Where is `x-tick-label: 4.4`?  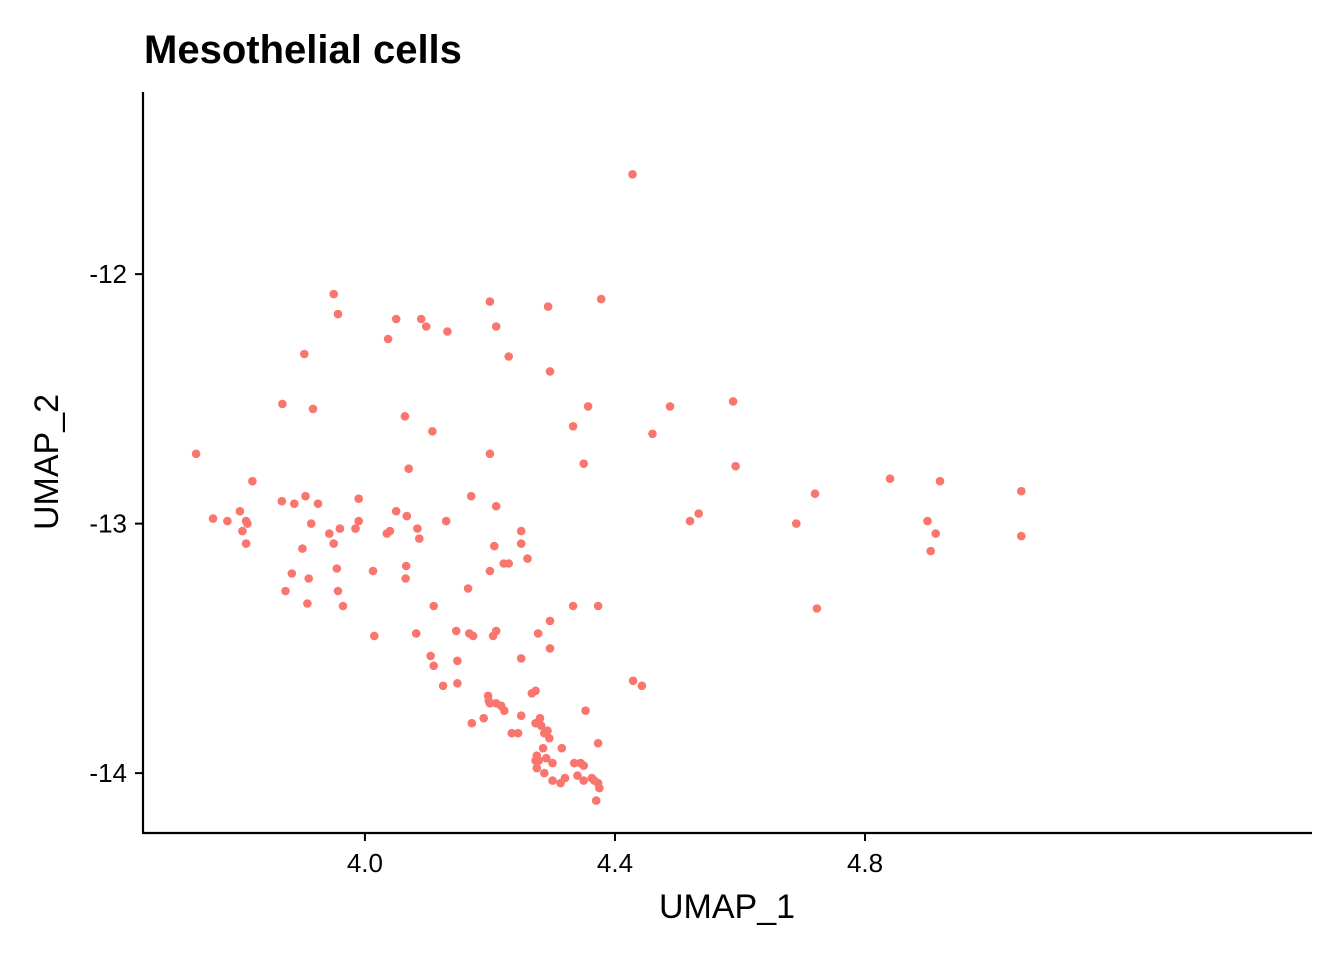 x-tick-label: 4.4 is located at coordinates (615, 863).